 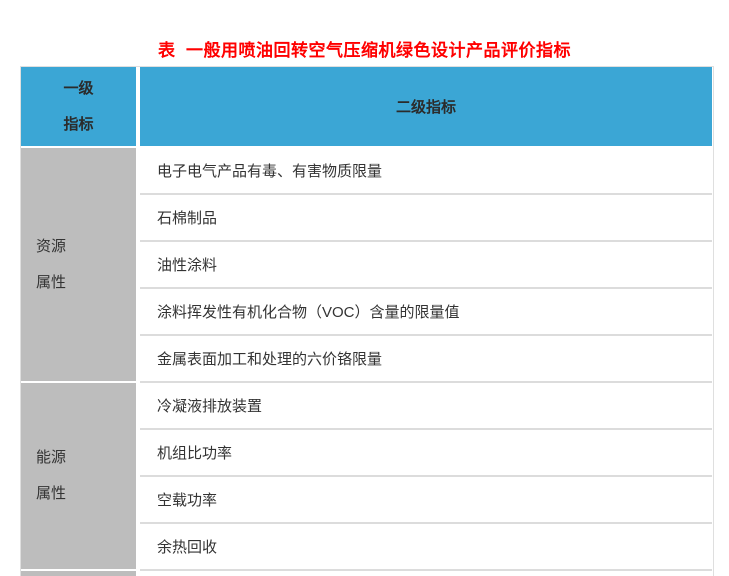 I want to click on section-cell-energy-attributes: 能源 属性, so click(x=78, y=477).